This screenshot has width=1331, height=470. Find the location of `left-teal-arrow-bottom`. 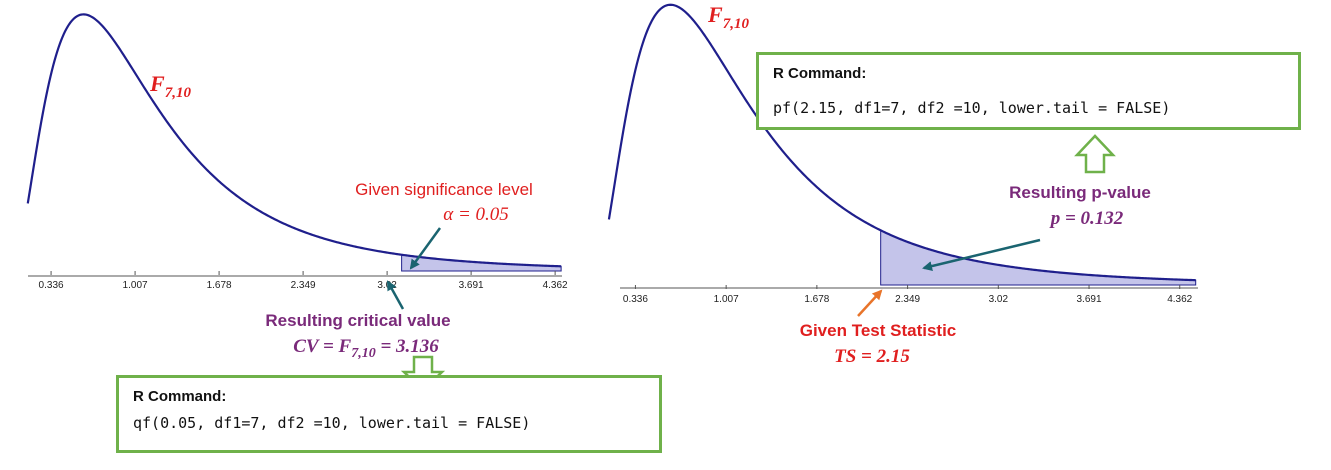

left-teal-arrow-bottom is located at coordinates (395, 295).